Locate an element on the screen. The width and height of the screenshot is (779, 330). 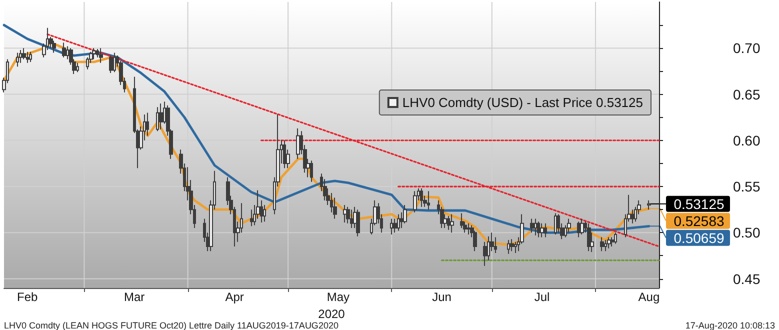
y-tick-label: 0.55 is located at coordinates (746, 186).